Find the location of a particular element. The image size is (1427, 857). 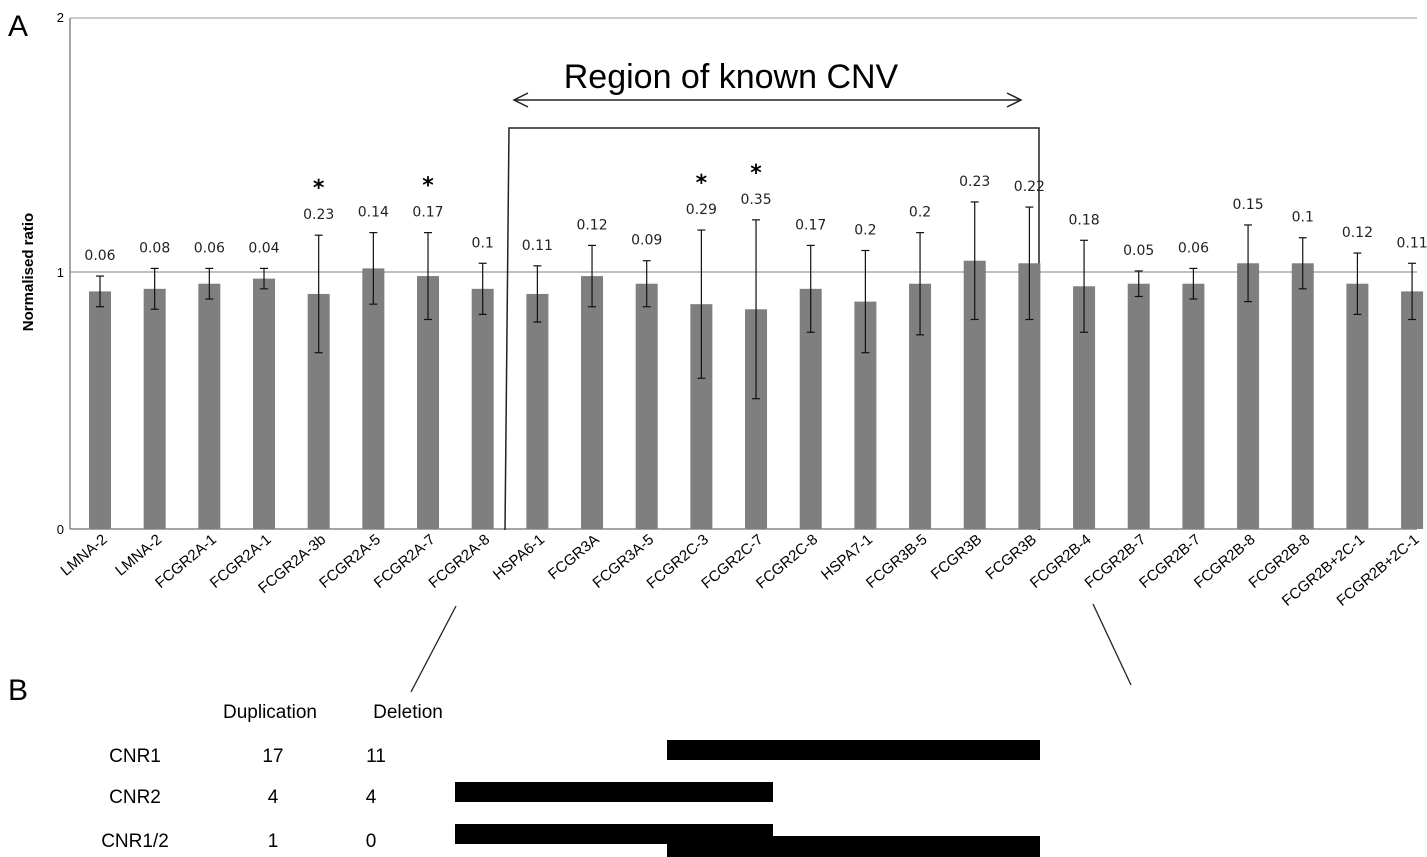

table-row-duplication: 4 is located at coordinates (273, 797).